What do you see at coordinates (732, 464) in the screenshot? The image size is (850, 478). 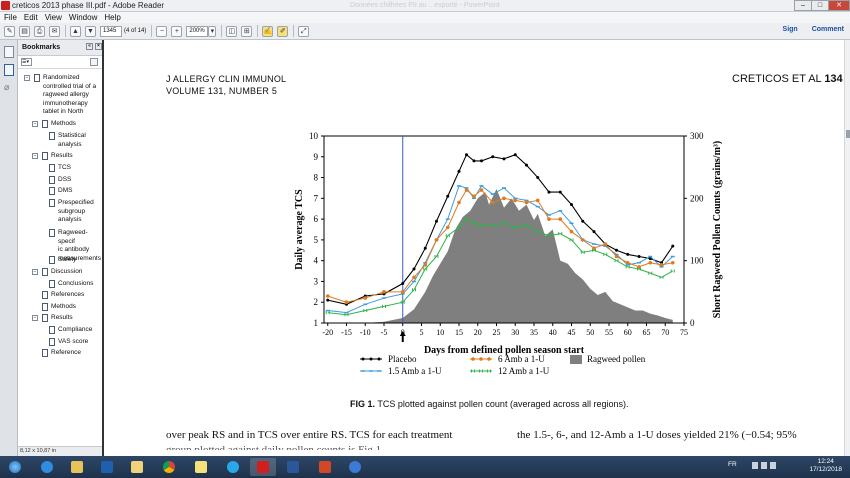 I see `language-indicator: FR` at bounding box center [732, 464].